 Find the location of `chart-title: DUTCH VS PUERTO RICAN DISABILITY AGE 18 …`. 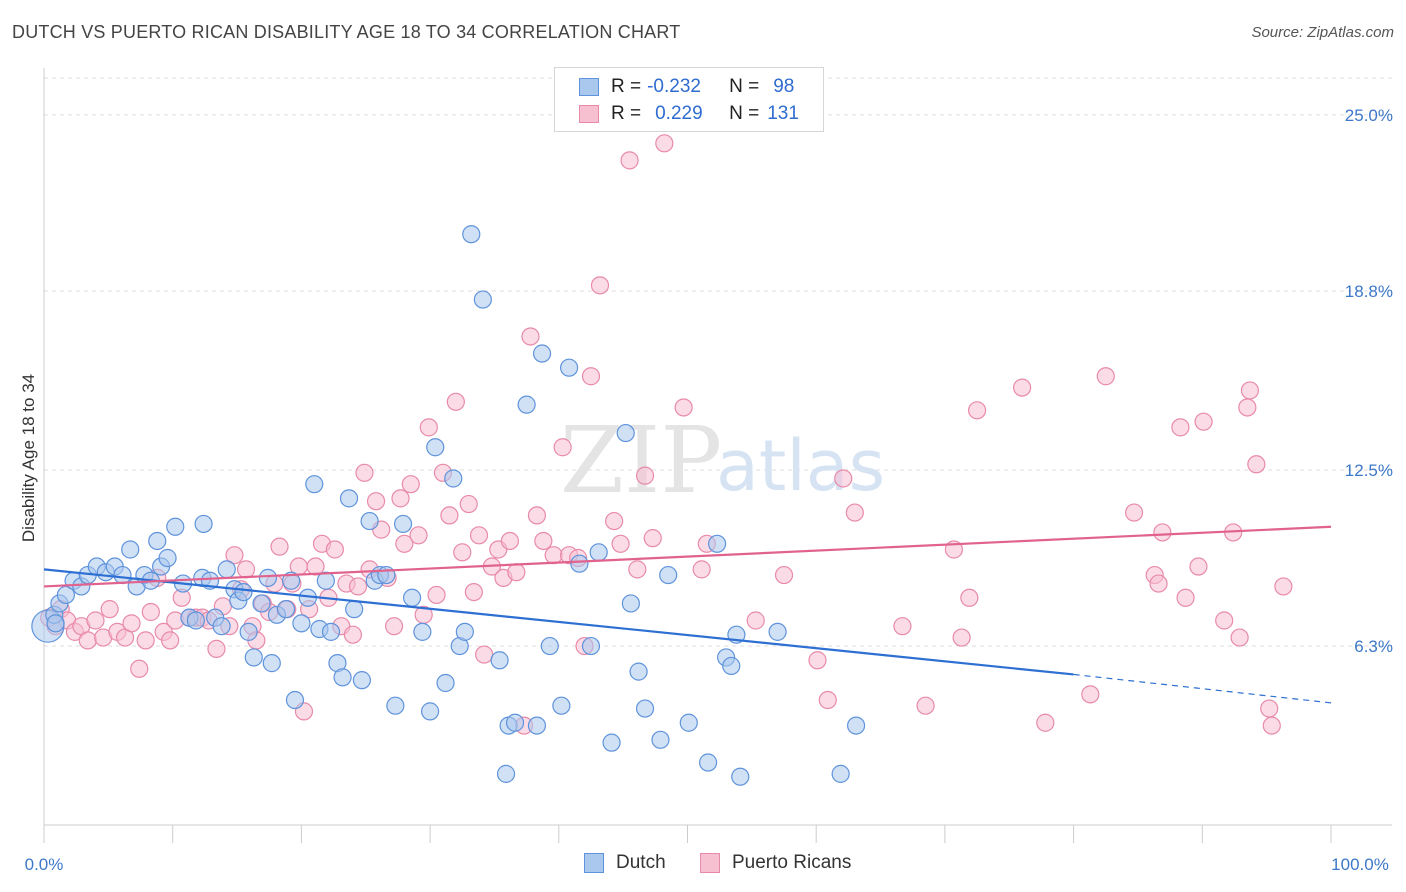

chart-title: DUTCH VS PUERTO RICAN DISABILITY AGE 18 … is located at coordinates (346, 32).